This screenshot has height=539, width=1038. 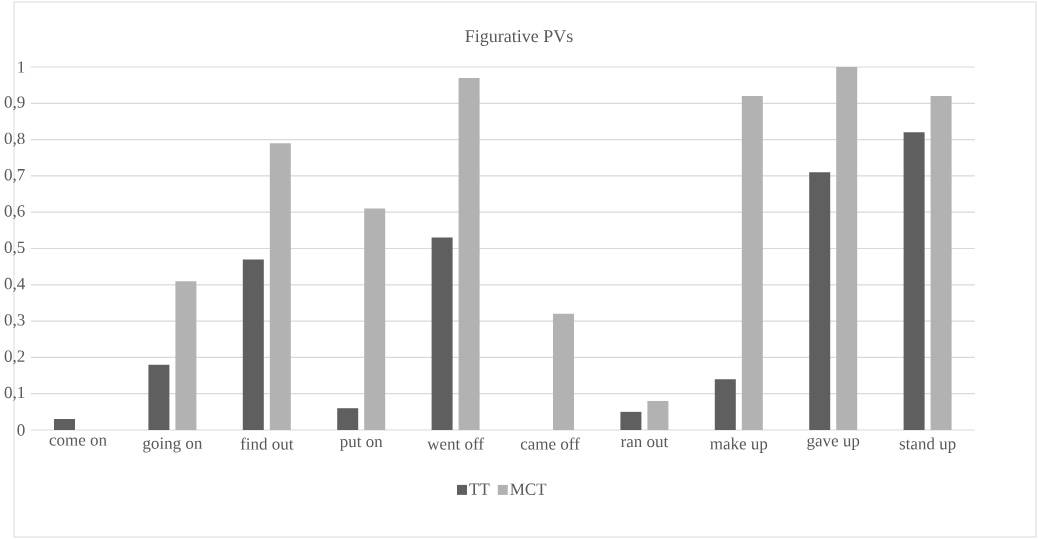 I want to click on y-tick-label: 0,8, so click(x=14, y=139).